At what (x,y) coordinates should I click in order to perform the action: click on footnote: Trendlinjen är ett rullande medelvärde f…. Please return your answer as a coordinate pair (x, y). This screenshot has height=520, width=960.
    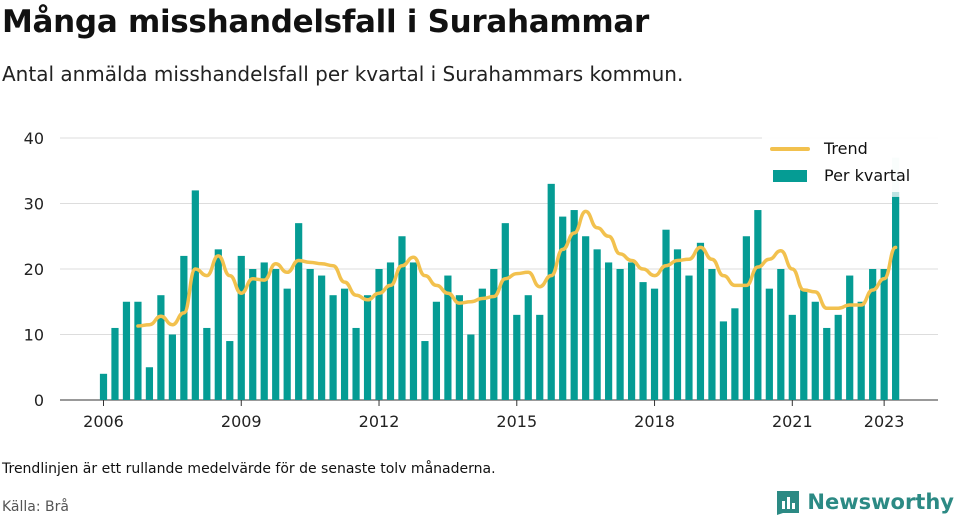
    Looking at the image, I should click on (249, 469).